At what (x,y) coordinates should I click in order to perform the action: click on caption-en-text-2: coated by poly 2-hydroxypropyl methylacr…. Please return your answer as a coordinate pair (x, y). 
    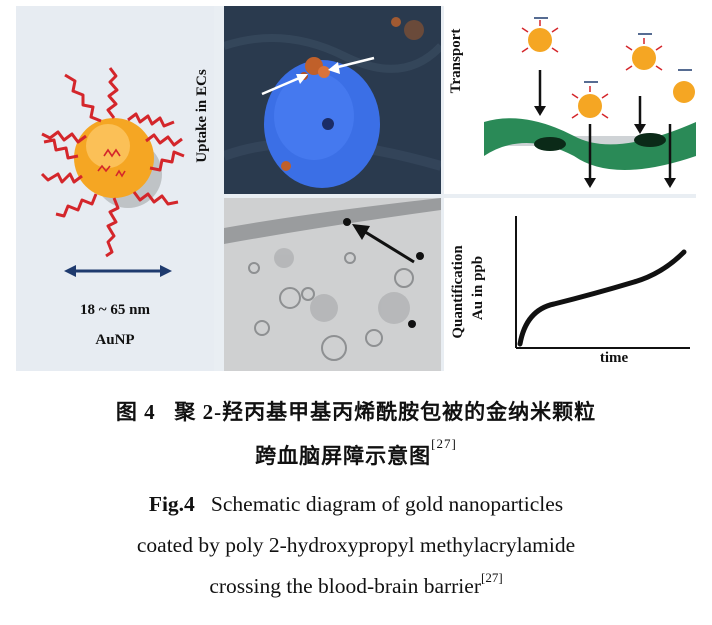
    Looking at the image, I should click on (356, 545).